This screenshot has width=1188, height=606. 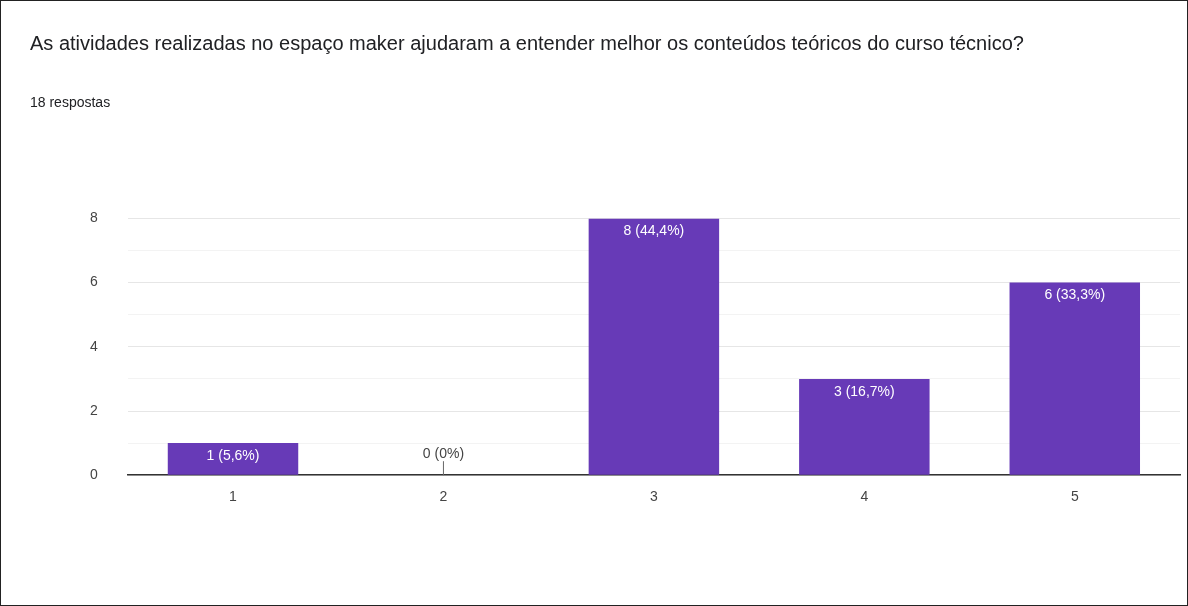 What do you see at coordinates (70, 102) in the screenshot?
I see `chart-subtitle: 18 respostas` at bounding box center [70, 102].